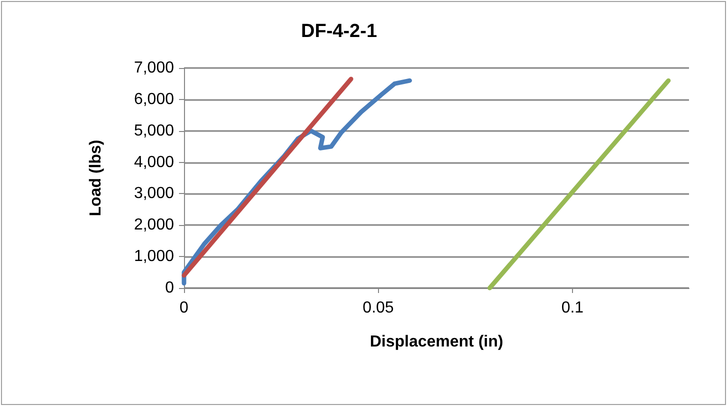 Image resolution: width=727 pixels, height=406 pixels. I want to click on y-tick-label: 4,000, so click(154, 162).